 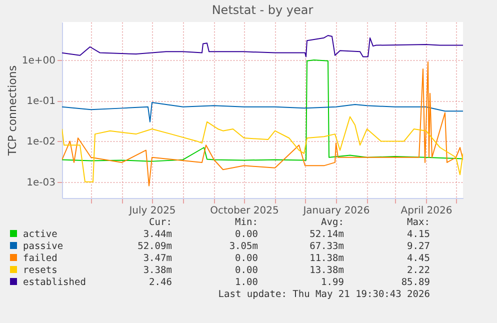 I want to click on text: Last update: Thu May 21 19:30:43 2026, so click(x=323, y=295).